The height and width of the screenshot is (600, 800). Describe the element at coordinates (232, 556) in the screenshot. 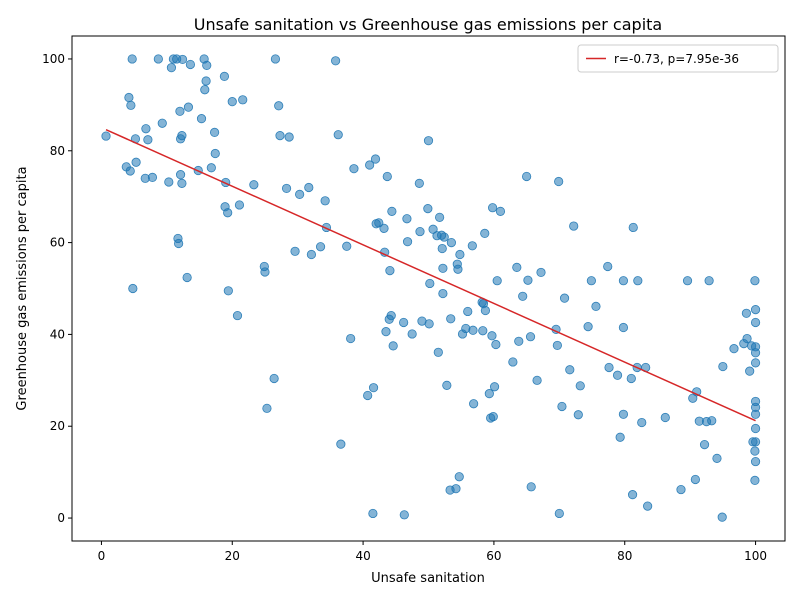

I see `x-tick-label: 20` at that location.